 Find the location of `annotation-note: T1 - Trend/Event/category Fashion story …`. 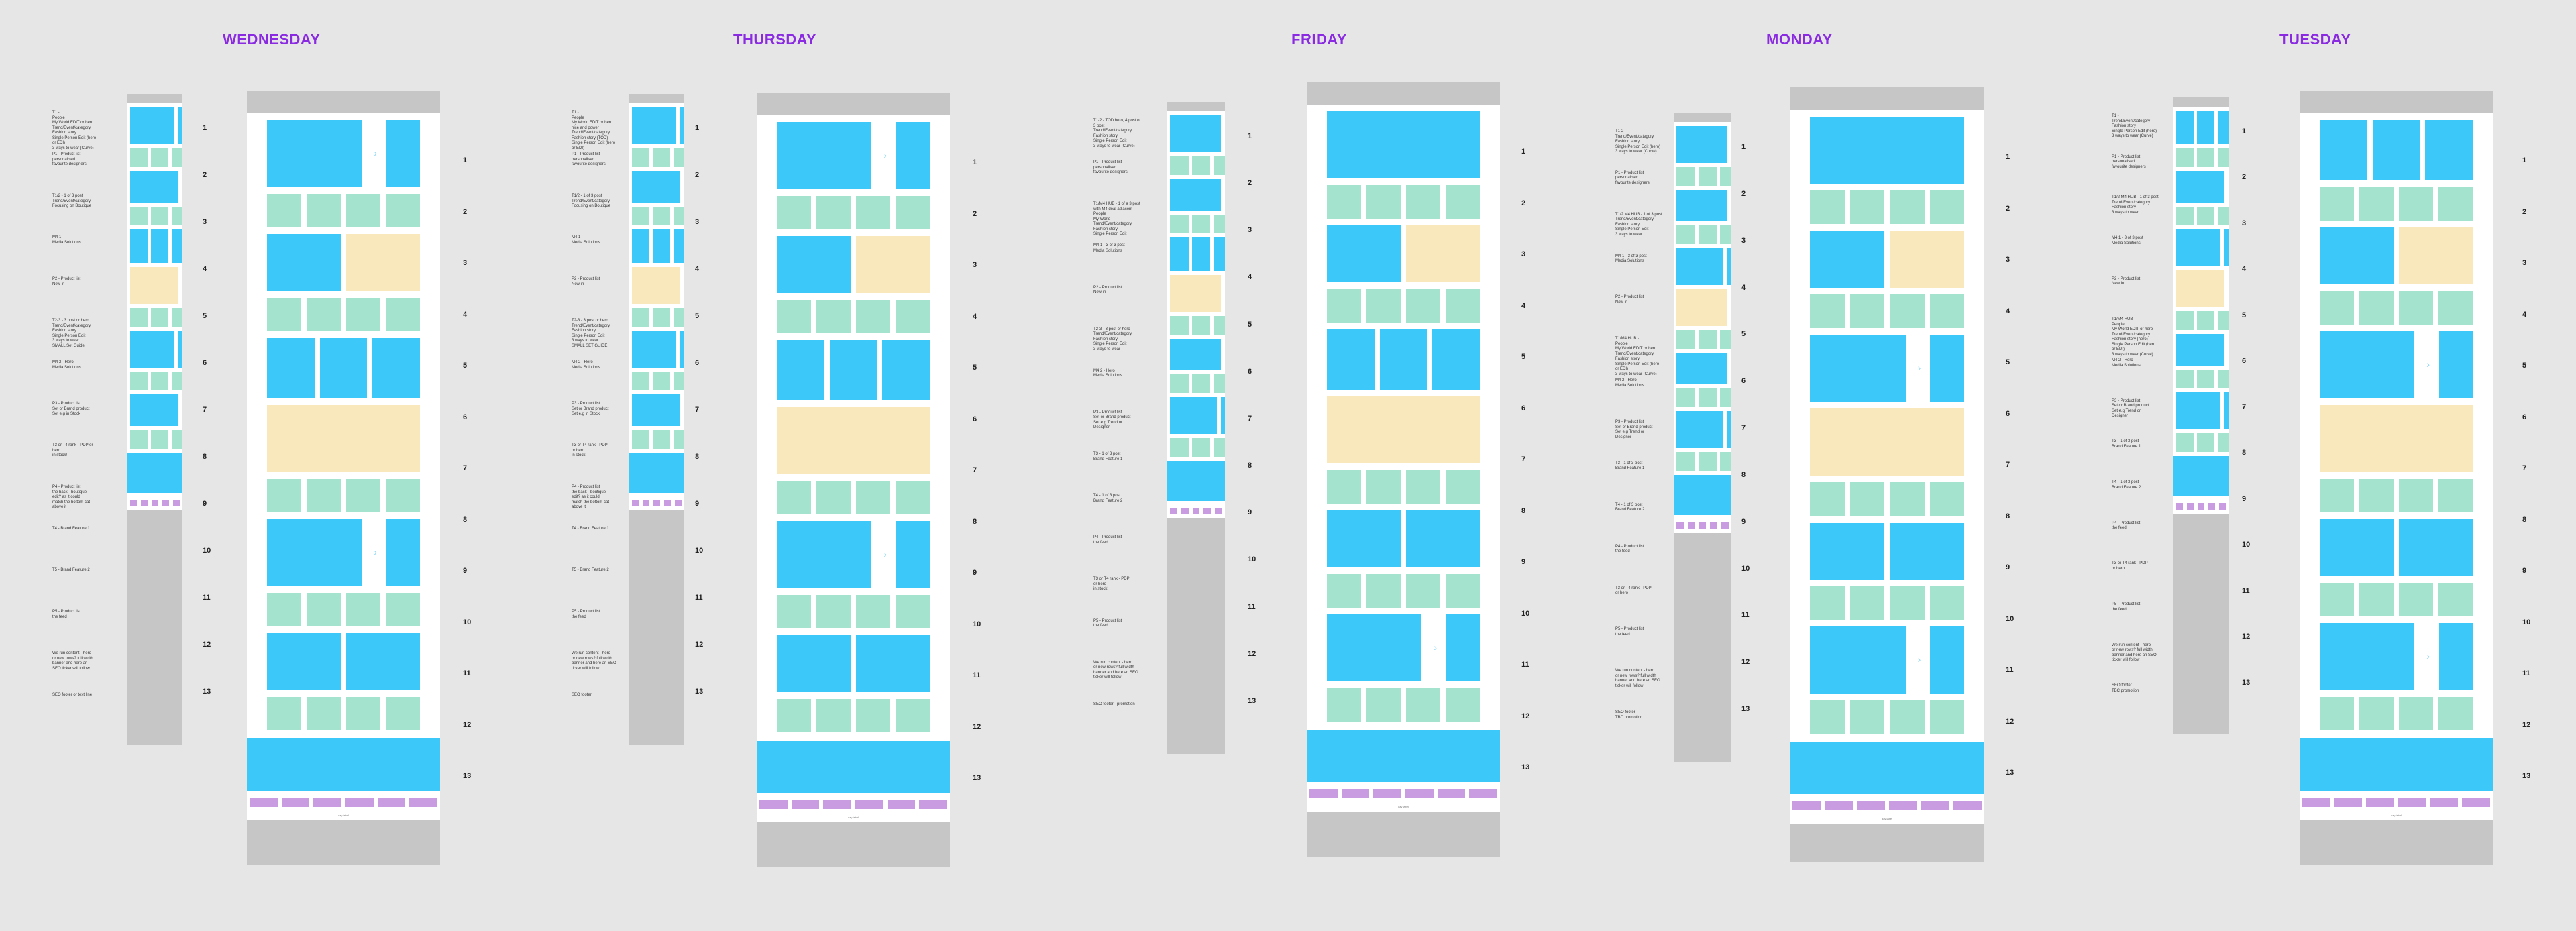

annotation-note: T1 - Trend/Event/category Fashion story … is located at coordinates (2134, 126).